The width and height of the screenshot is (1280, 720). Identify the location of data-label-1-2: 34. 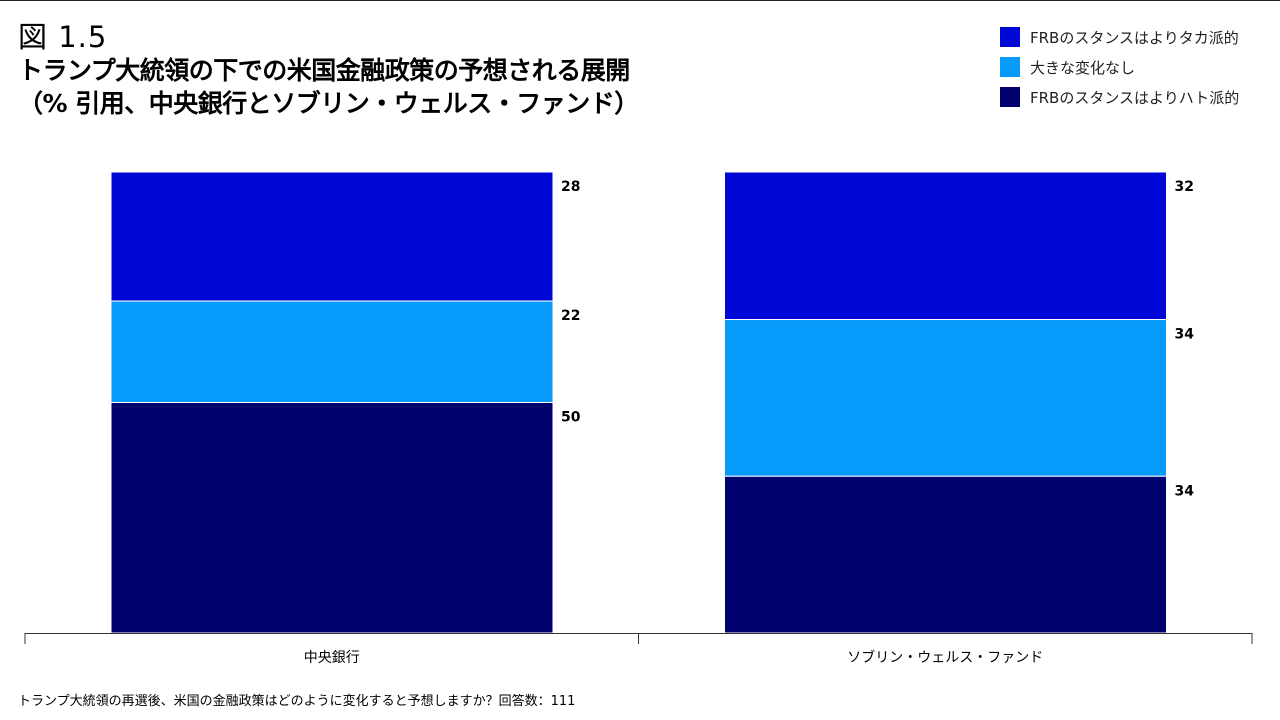
(1185, 491).